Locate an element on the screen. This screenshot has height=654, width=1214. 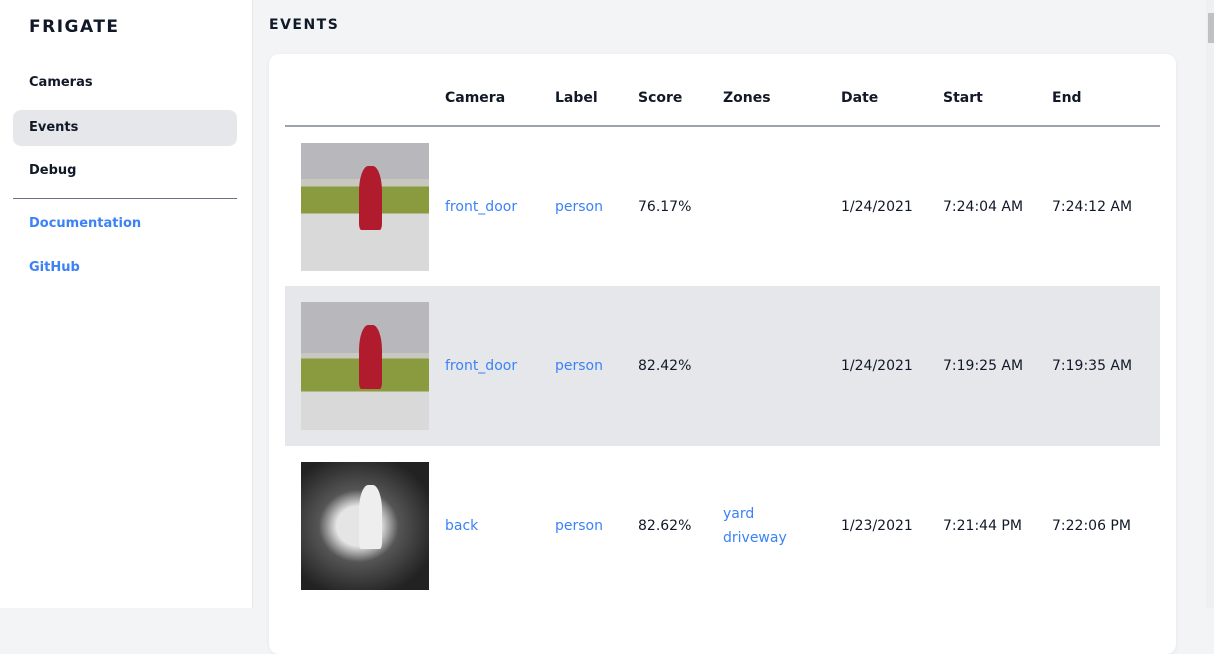
col-end: End is located at coordinates (1106, 90).